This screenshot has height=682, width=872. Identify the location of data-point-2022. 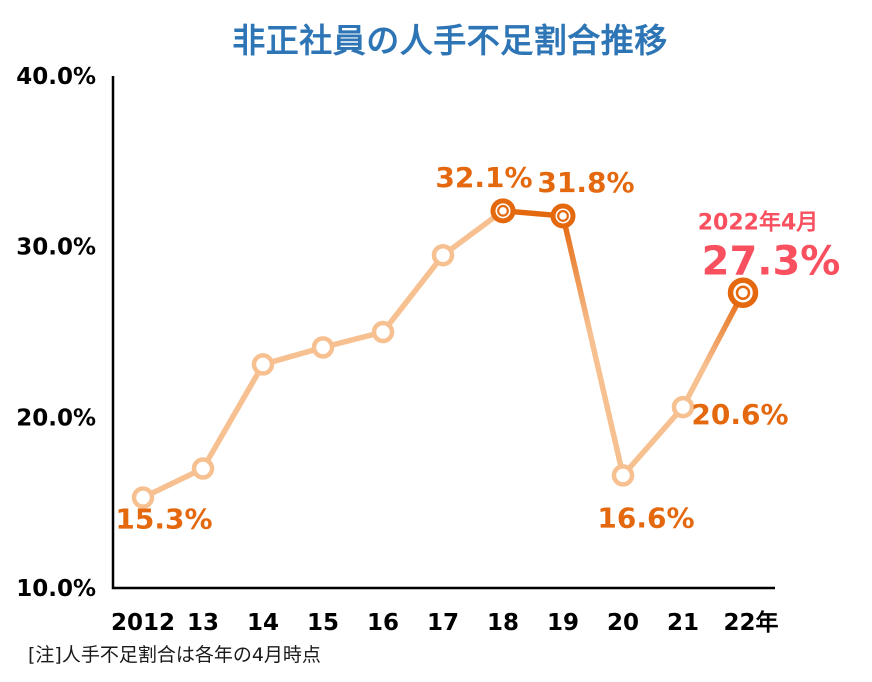
(743, 292).